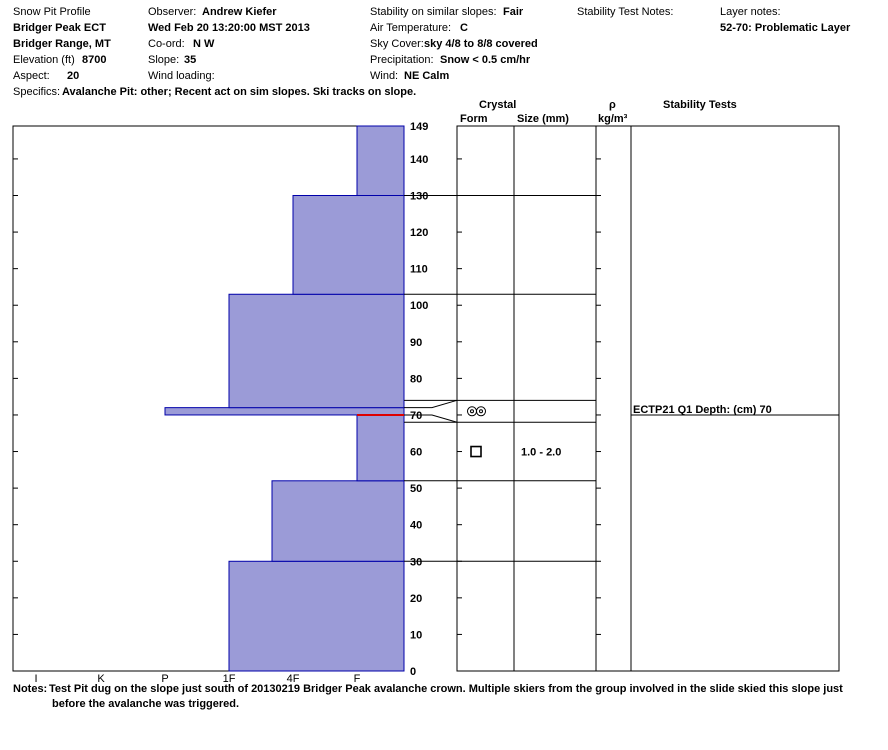  Describe the element at coordinates (166, 44) in the screenshot. I see `coord-label: Co-ord:` at that location.